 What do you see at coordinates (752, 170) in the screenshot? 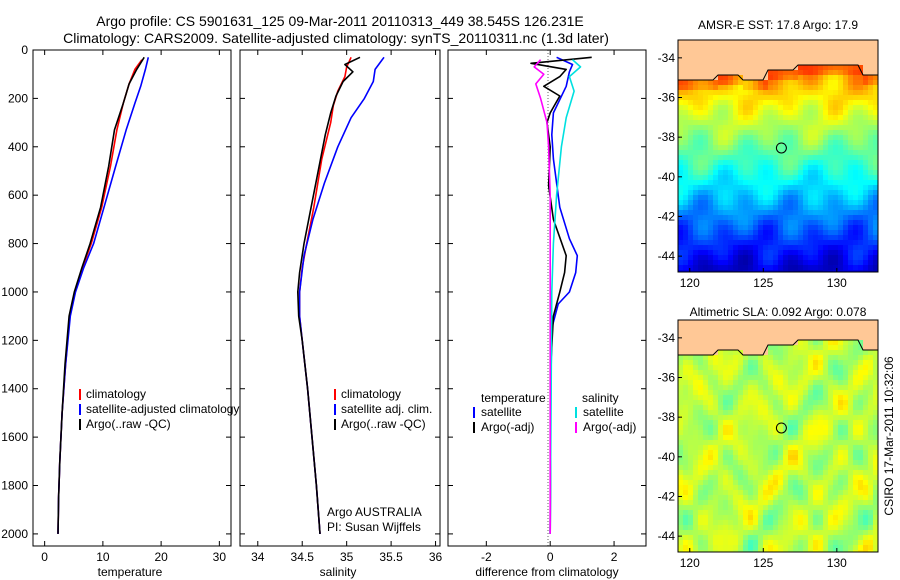
I see `sst-map-axes: 120 125 130-34-36-38-40-42-44` at bounding box center [752, 170].